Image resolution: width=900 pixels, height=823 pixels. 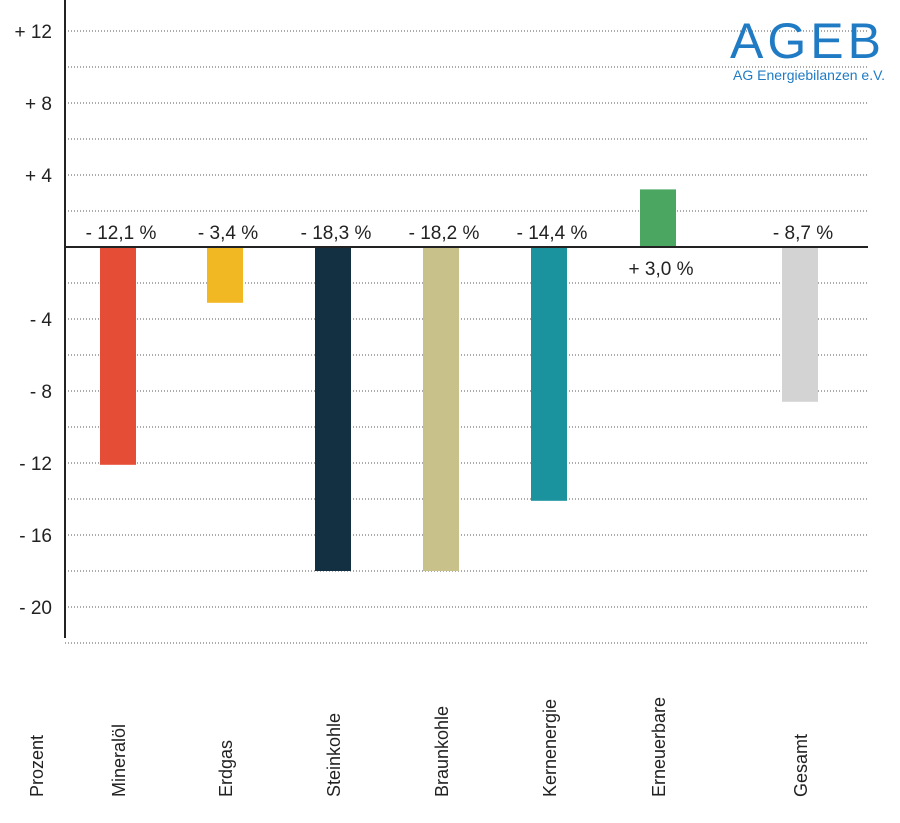 I want to click on y-tick-label: - 8, so click(x=41, y=392).